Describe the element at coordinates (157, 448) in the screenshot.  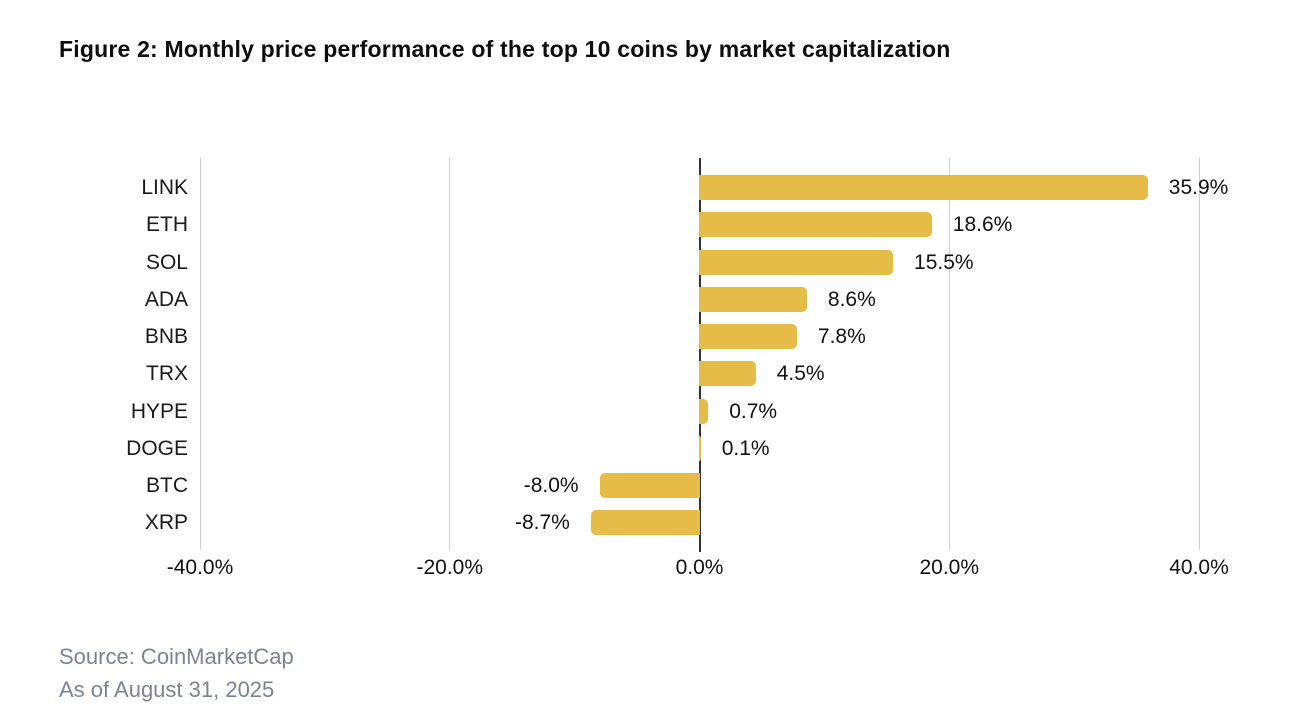
I see `y-axis-label: DOGE` at that location.